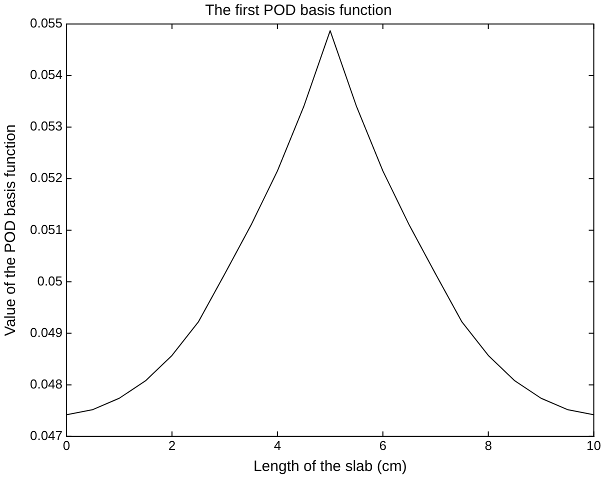  What do you see at coordinates (488, 445) in the screenshot?
I see `x-tick-label: 8` at bounding box center [488, 445].